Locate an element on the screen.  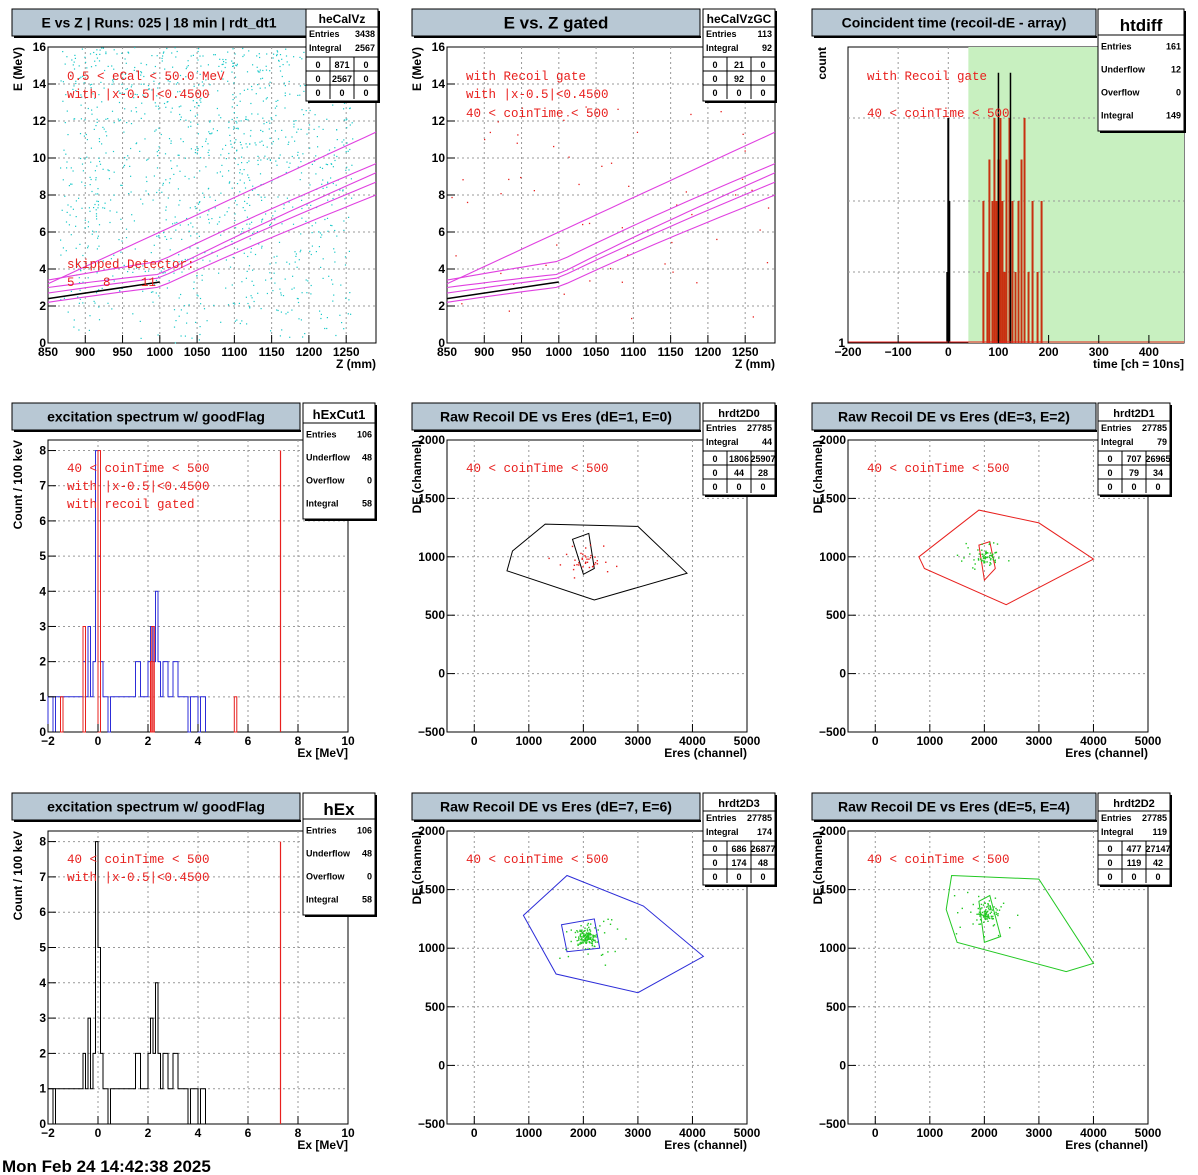
stats-cell-4-0-2: 25907 is located at coordinates (762, 459).